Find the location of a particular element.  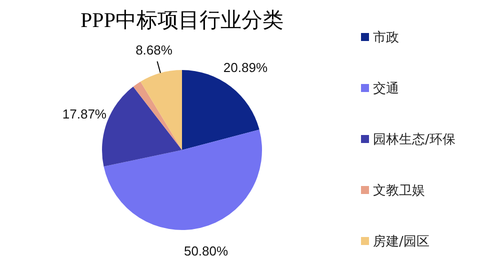

legend-label: 园林生态/环保 is located at coordinates (414, 140).